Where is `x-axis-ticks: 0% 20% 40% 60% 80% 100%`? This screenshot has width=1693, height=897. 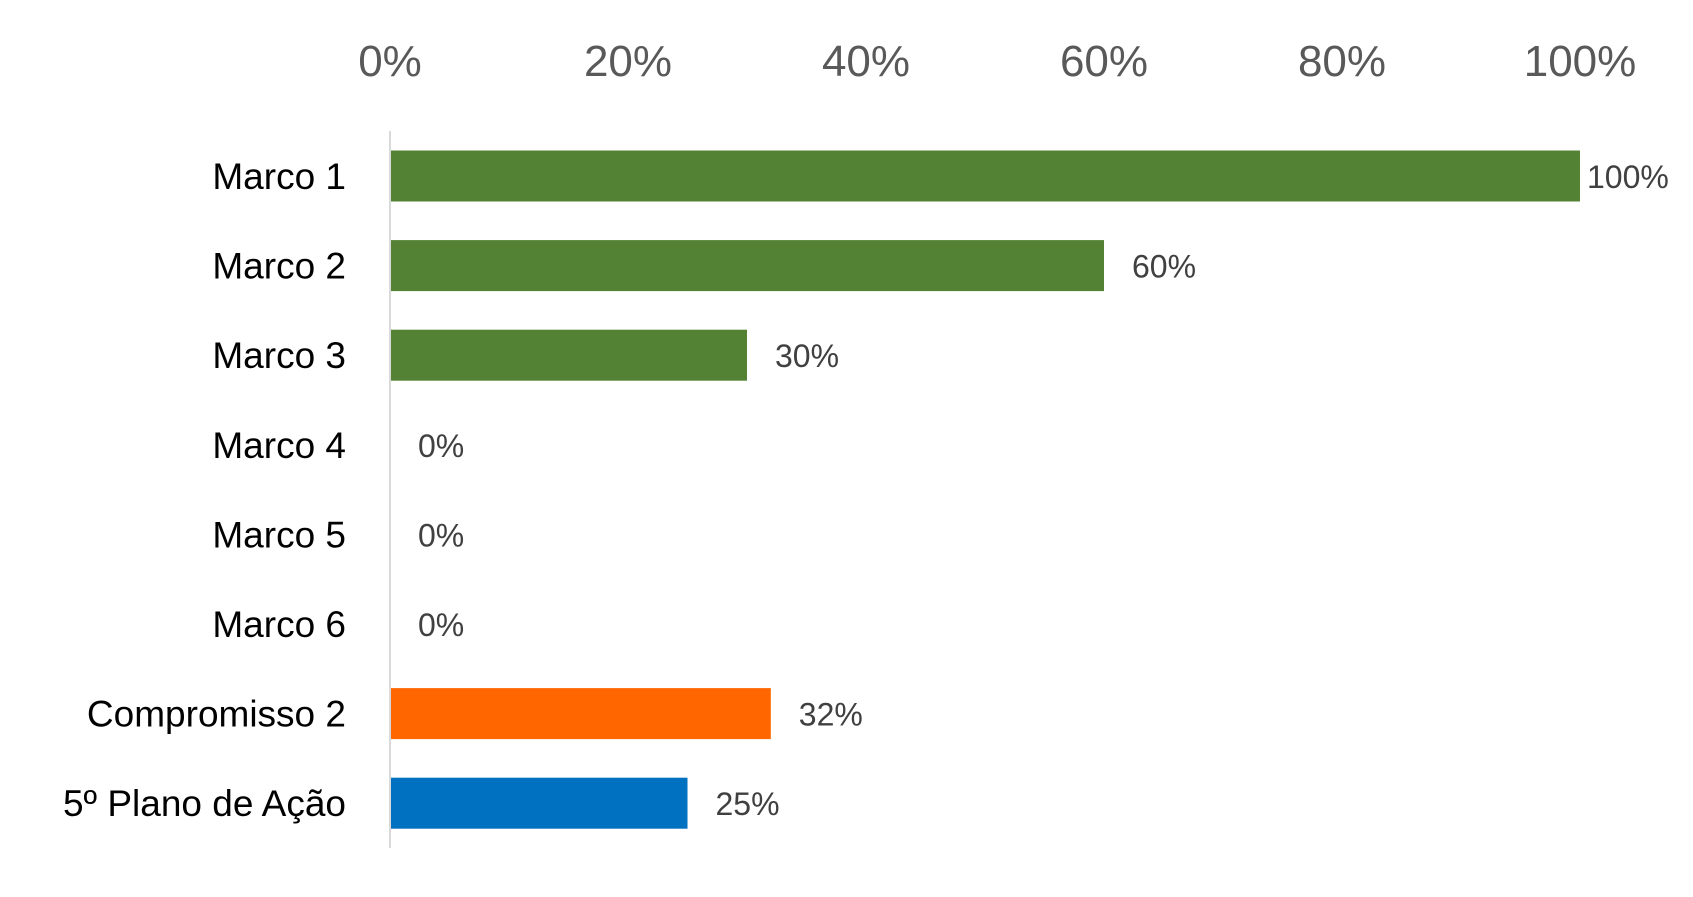
x-axis-ticks: 0% 20% 40% 60% 80% 100% is located at coordinates (997, 61).